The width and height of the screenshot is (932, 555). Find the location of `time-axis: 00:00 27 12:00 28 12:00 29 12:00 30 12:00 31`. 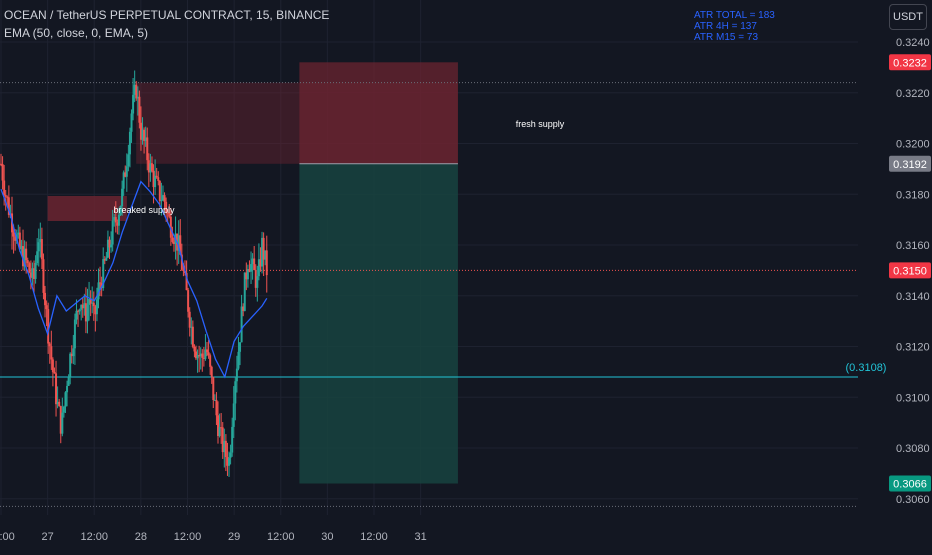

time-axis: 00:00 27 12:00 28 12:00 29 12:00 30 12:00 31 is located at coordinates (213, 537).